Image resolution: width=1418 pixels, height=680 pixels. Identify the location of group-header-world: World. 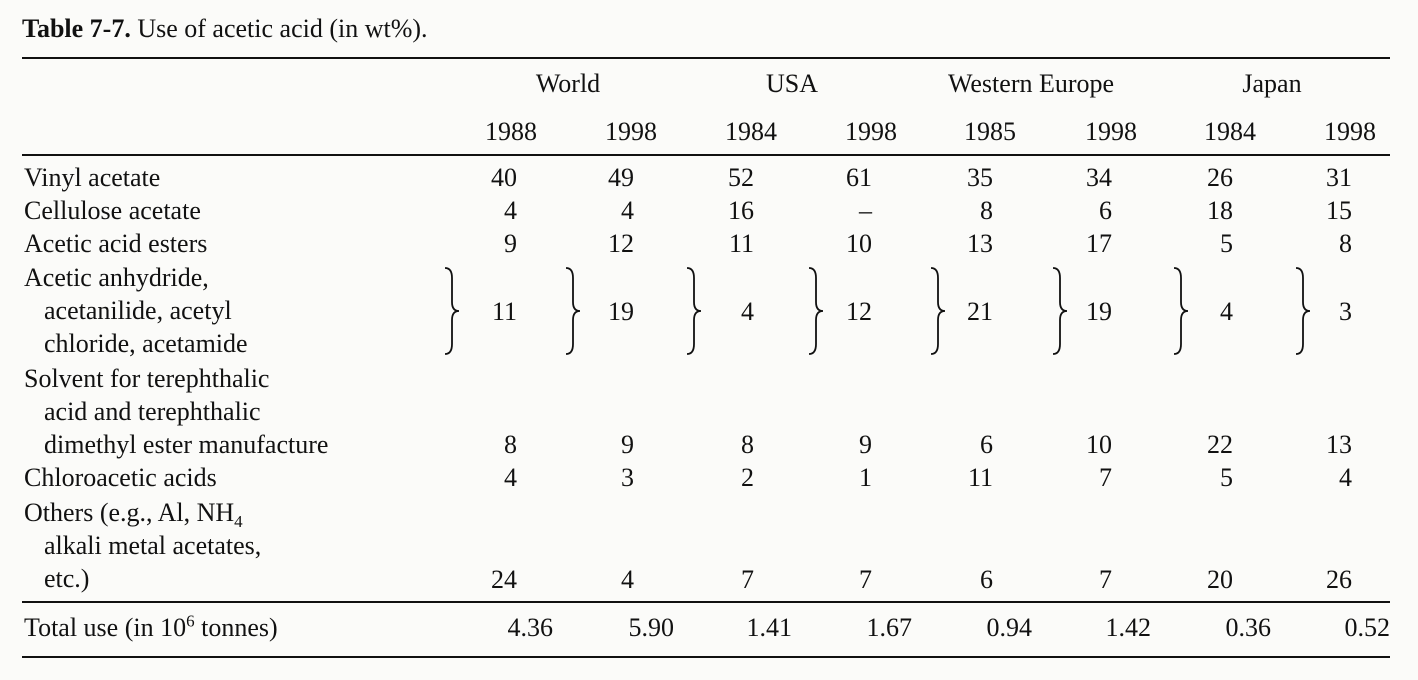
(568, 83).